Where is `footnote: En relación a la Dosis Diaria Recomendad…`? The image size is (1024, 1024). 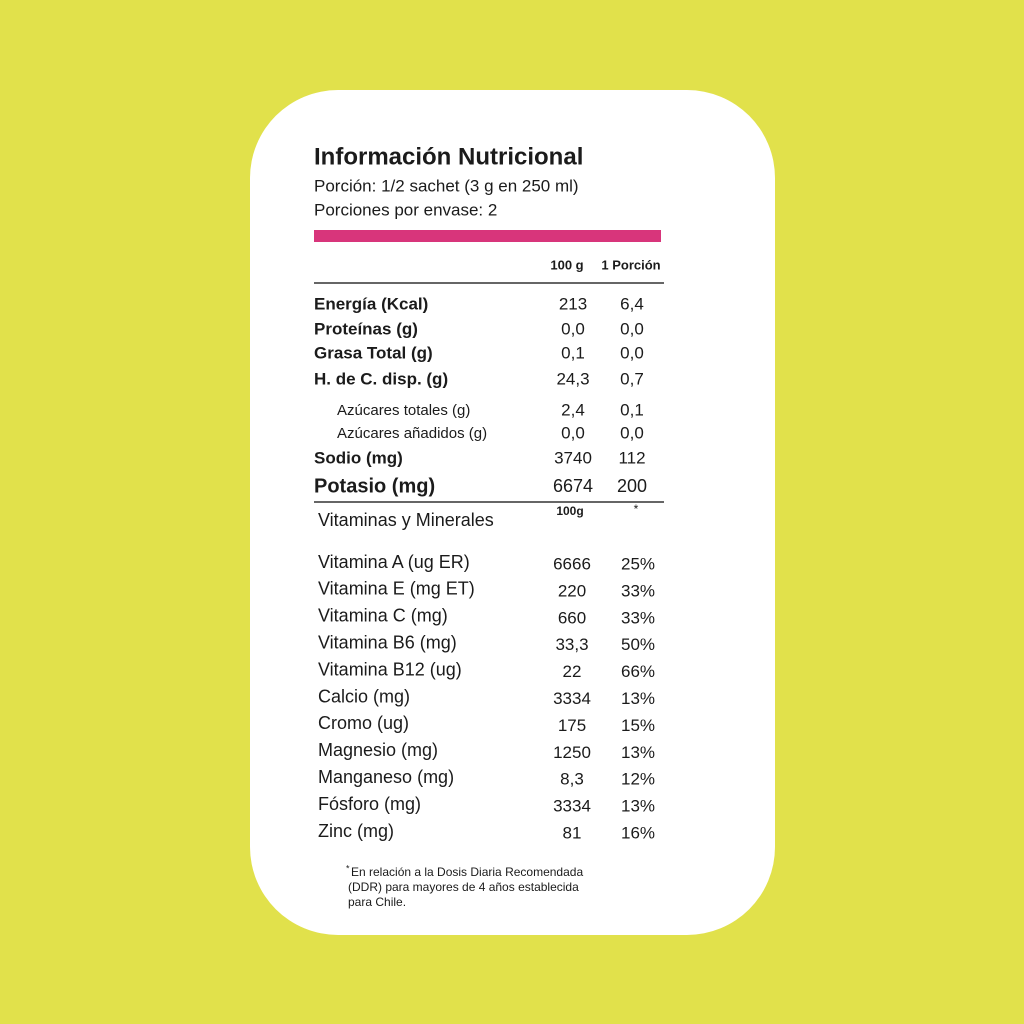
footnote: En relación a la Dosis Diaria Recomendad… is located at coordinates (467, 872).